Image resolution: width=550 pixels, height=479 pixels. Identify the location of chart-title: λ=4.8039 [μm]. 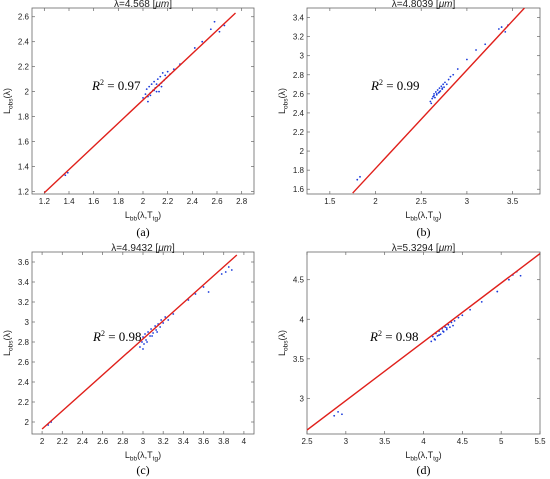
(424, 5).